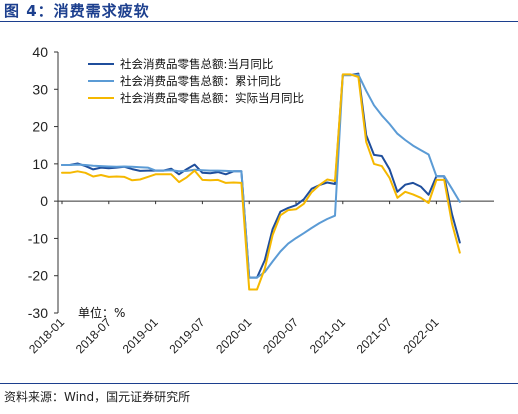 The image size is (518, 414). I want to click on x-tick-label: 2019-01, so click(140, 335).